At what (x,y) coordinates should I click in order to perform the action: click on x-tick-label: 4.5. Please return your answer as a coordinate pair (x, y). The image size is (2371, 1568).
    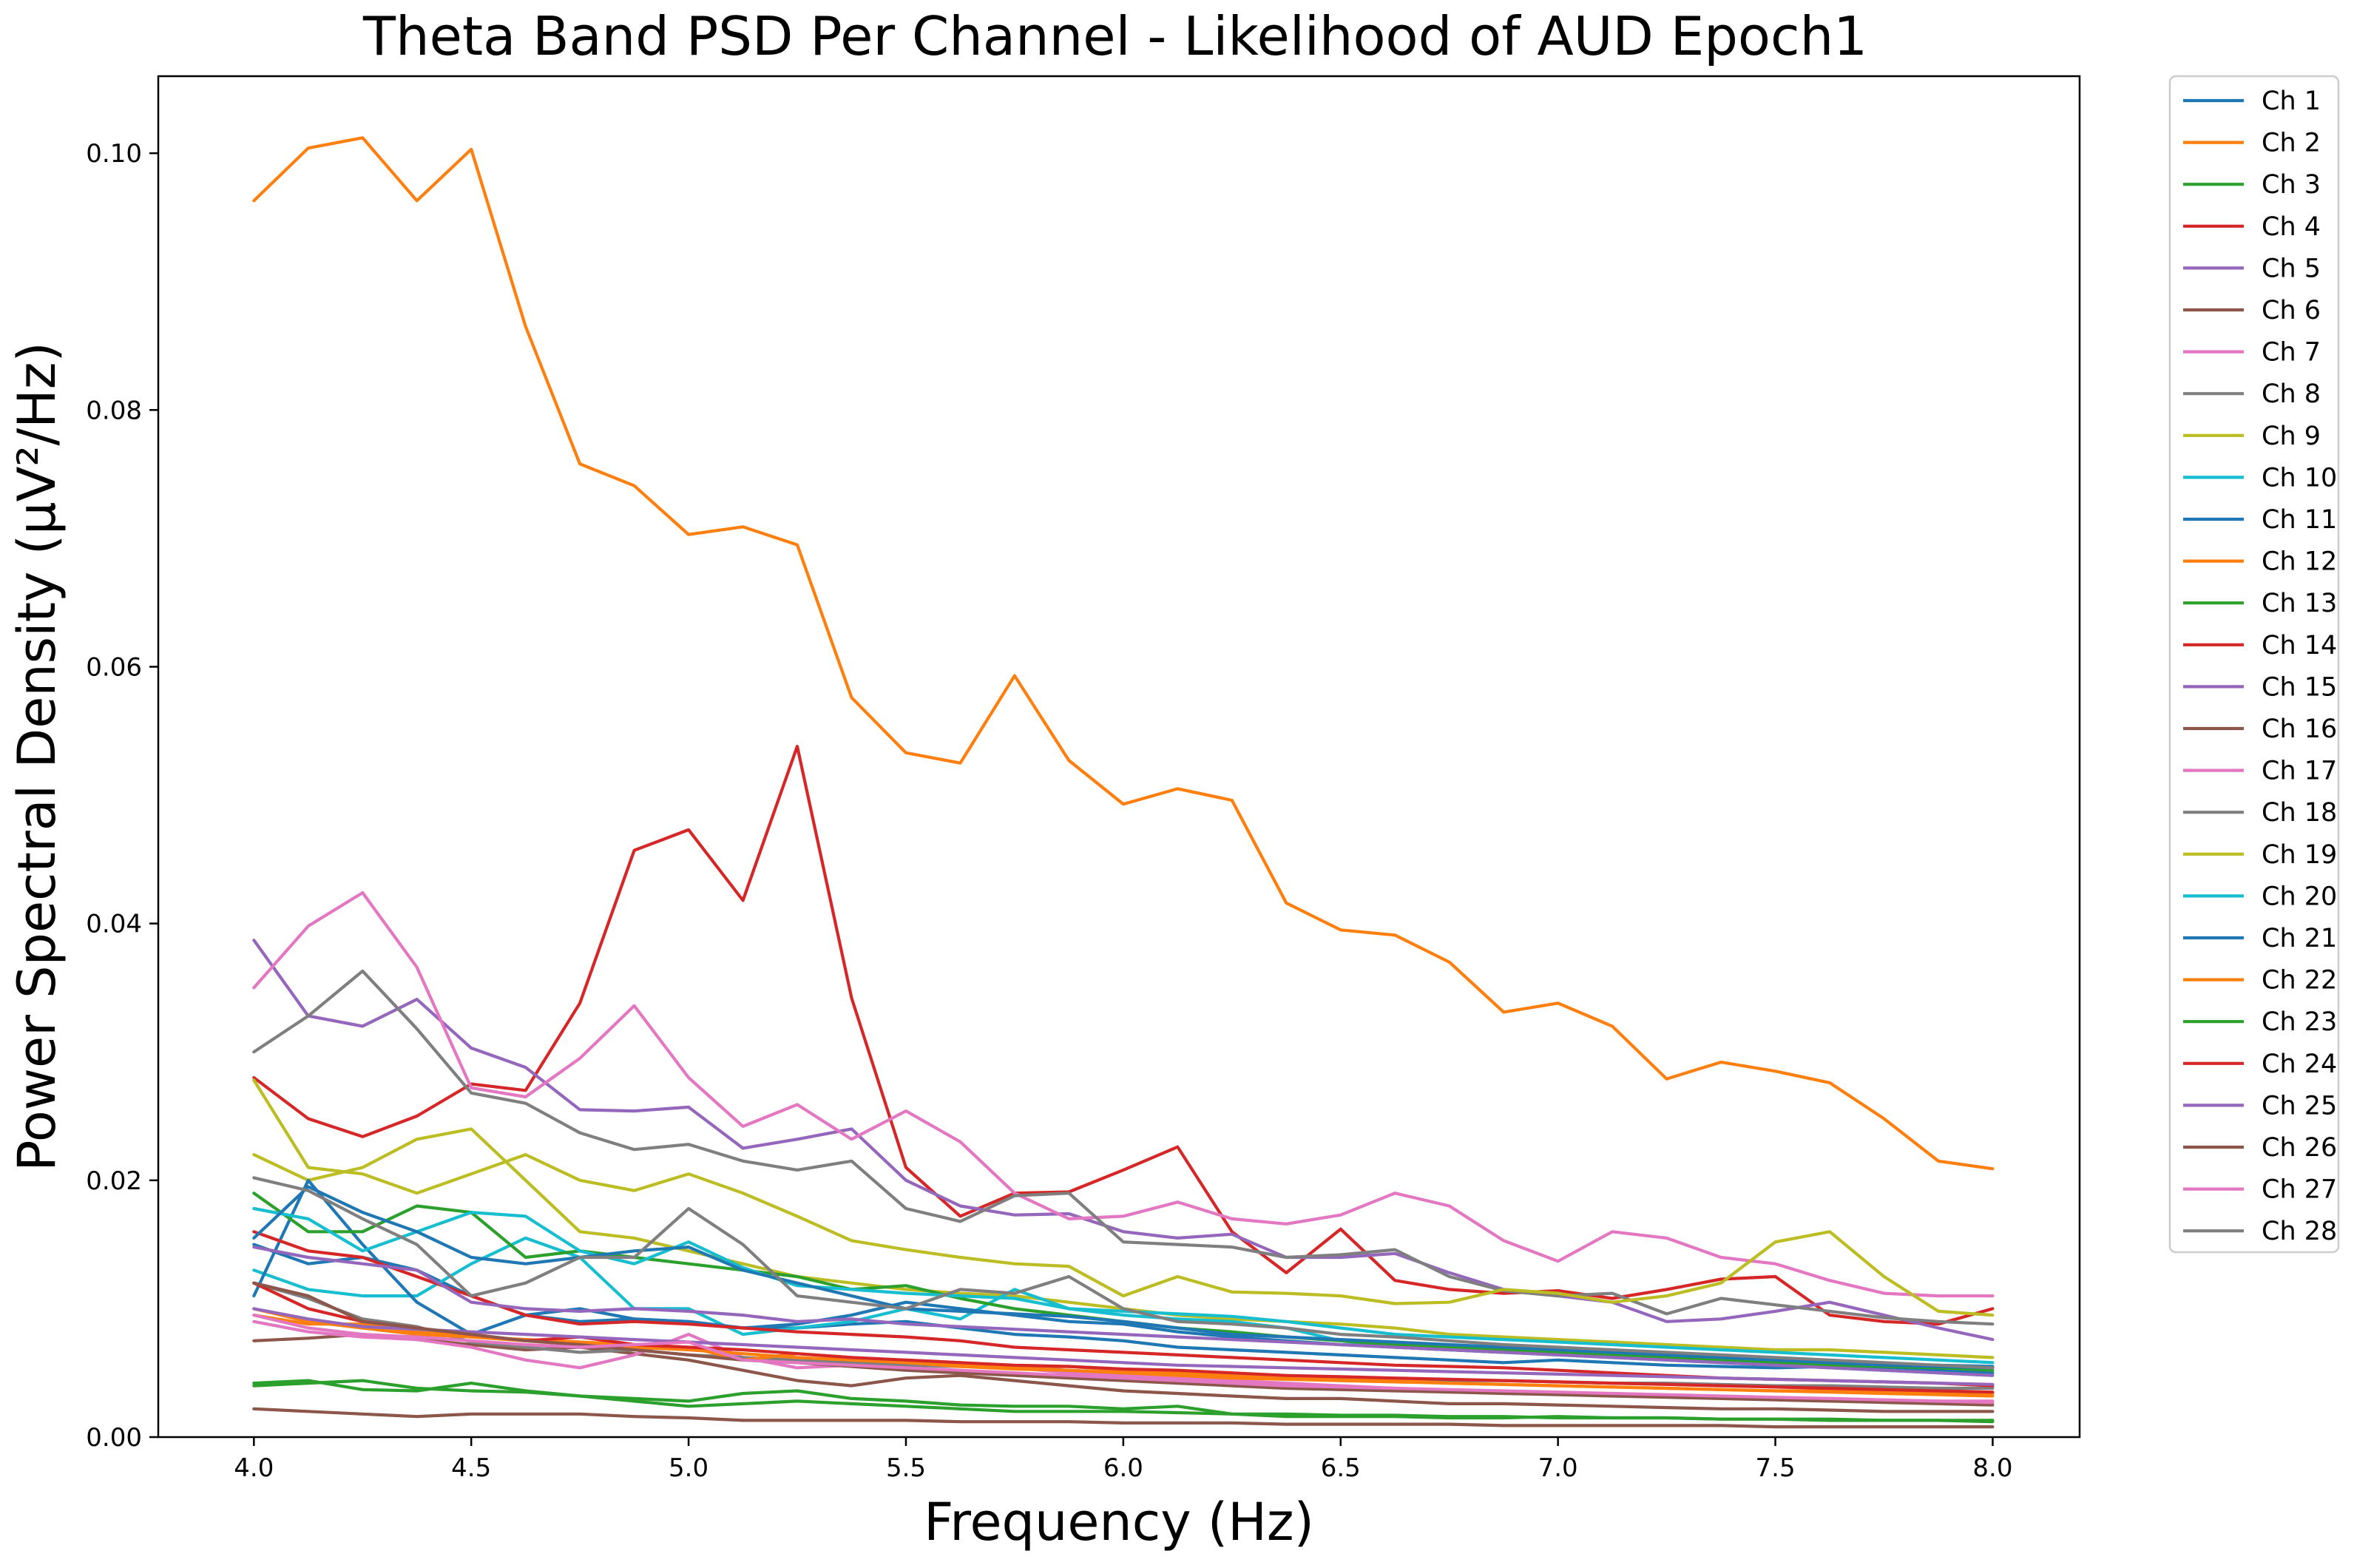
    Looking at the image, I should click on (471, 1468).